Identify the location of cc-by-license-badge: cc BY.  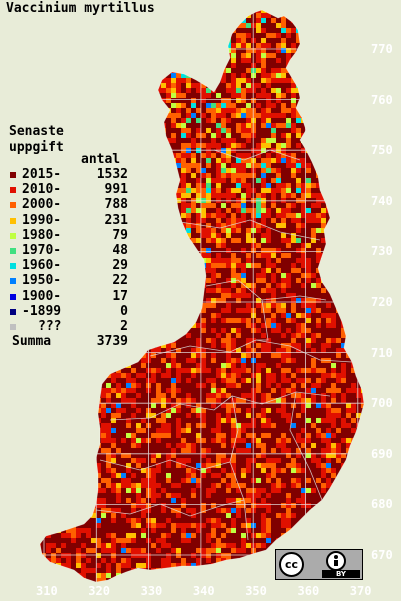
(319, 564).